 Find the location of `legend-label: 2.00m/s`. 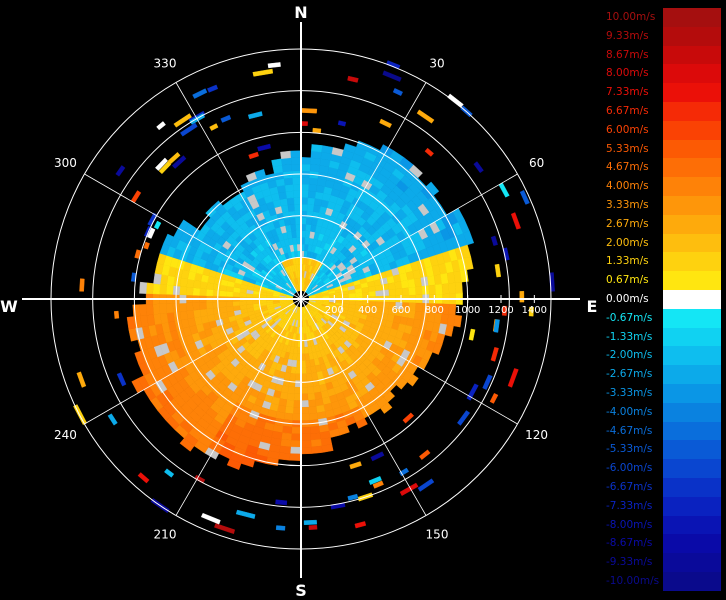

legend-label: 2.00m/s is located at coordinates (627, 242).